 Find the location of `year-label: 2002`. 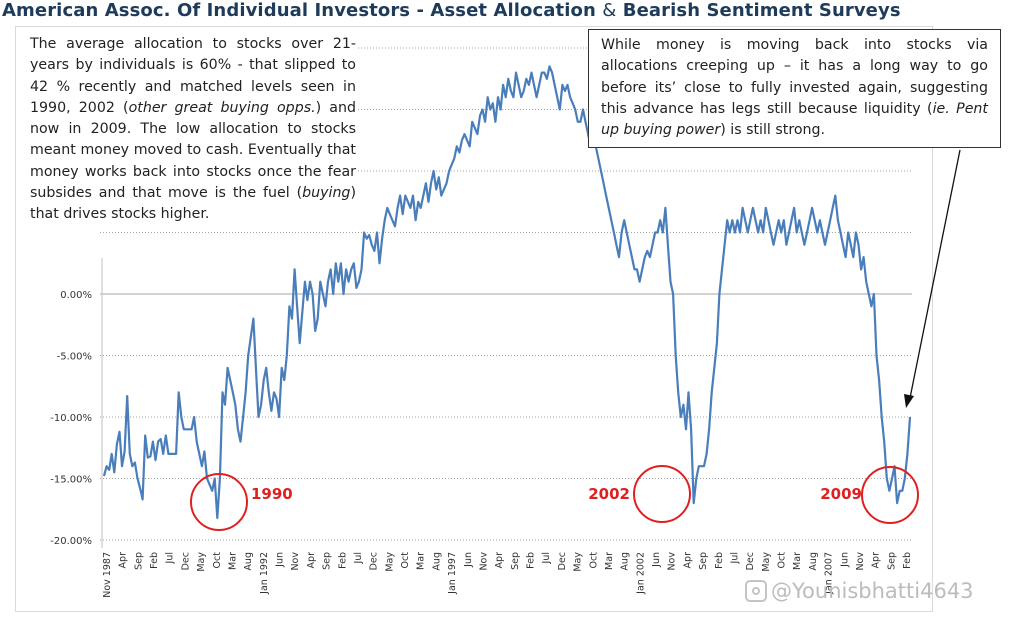

year-label: 2002 is located at coordinates (609, 494).